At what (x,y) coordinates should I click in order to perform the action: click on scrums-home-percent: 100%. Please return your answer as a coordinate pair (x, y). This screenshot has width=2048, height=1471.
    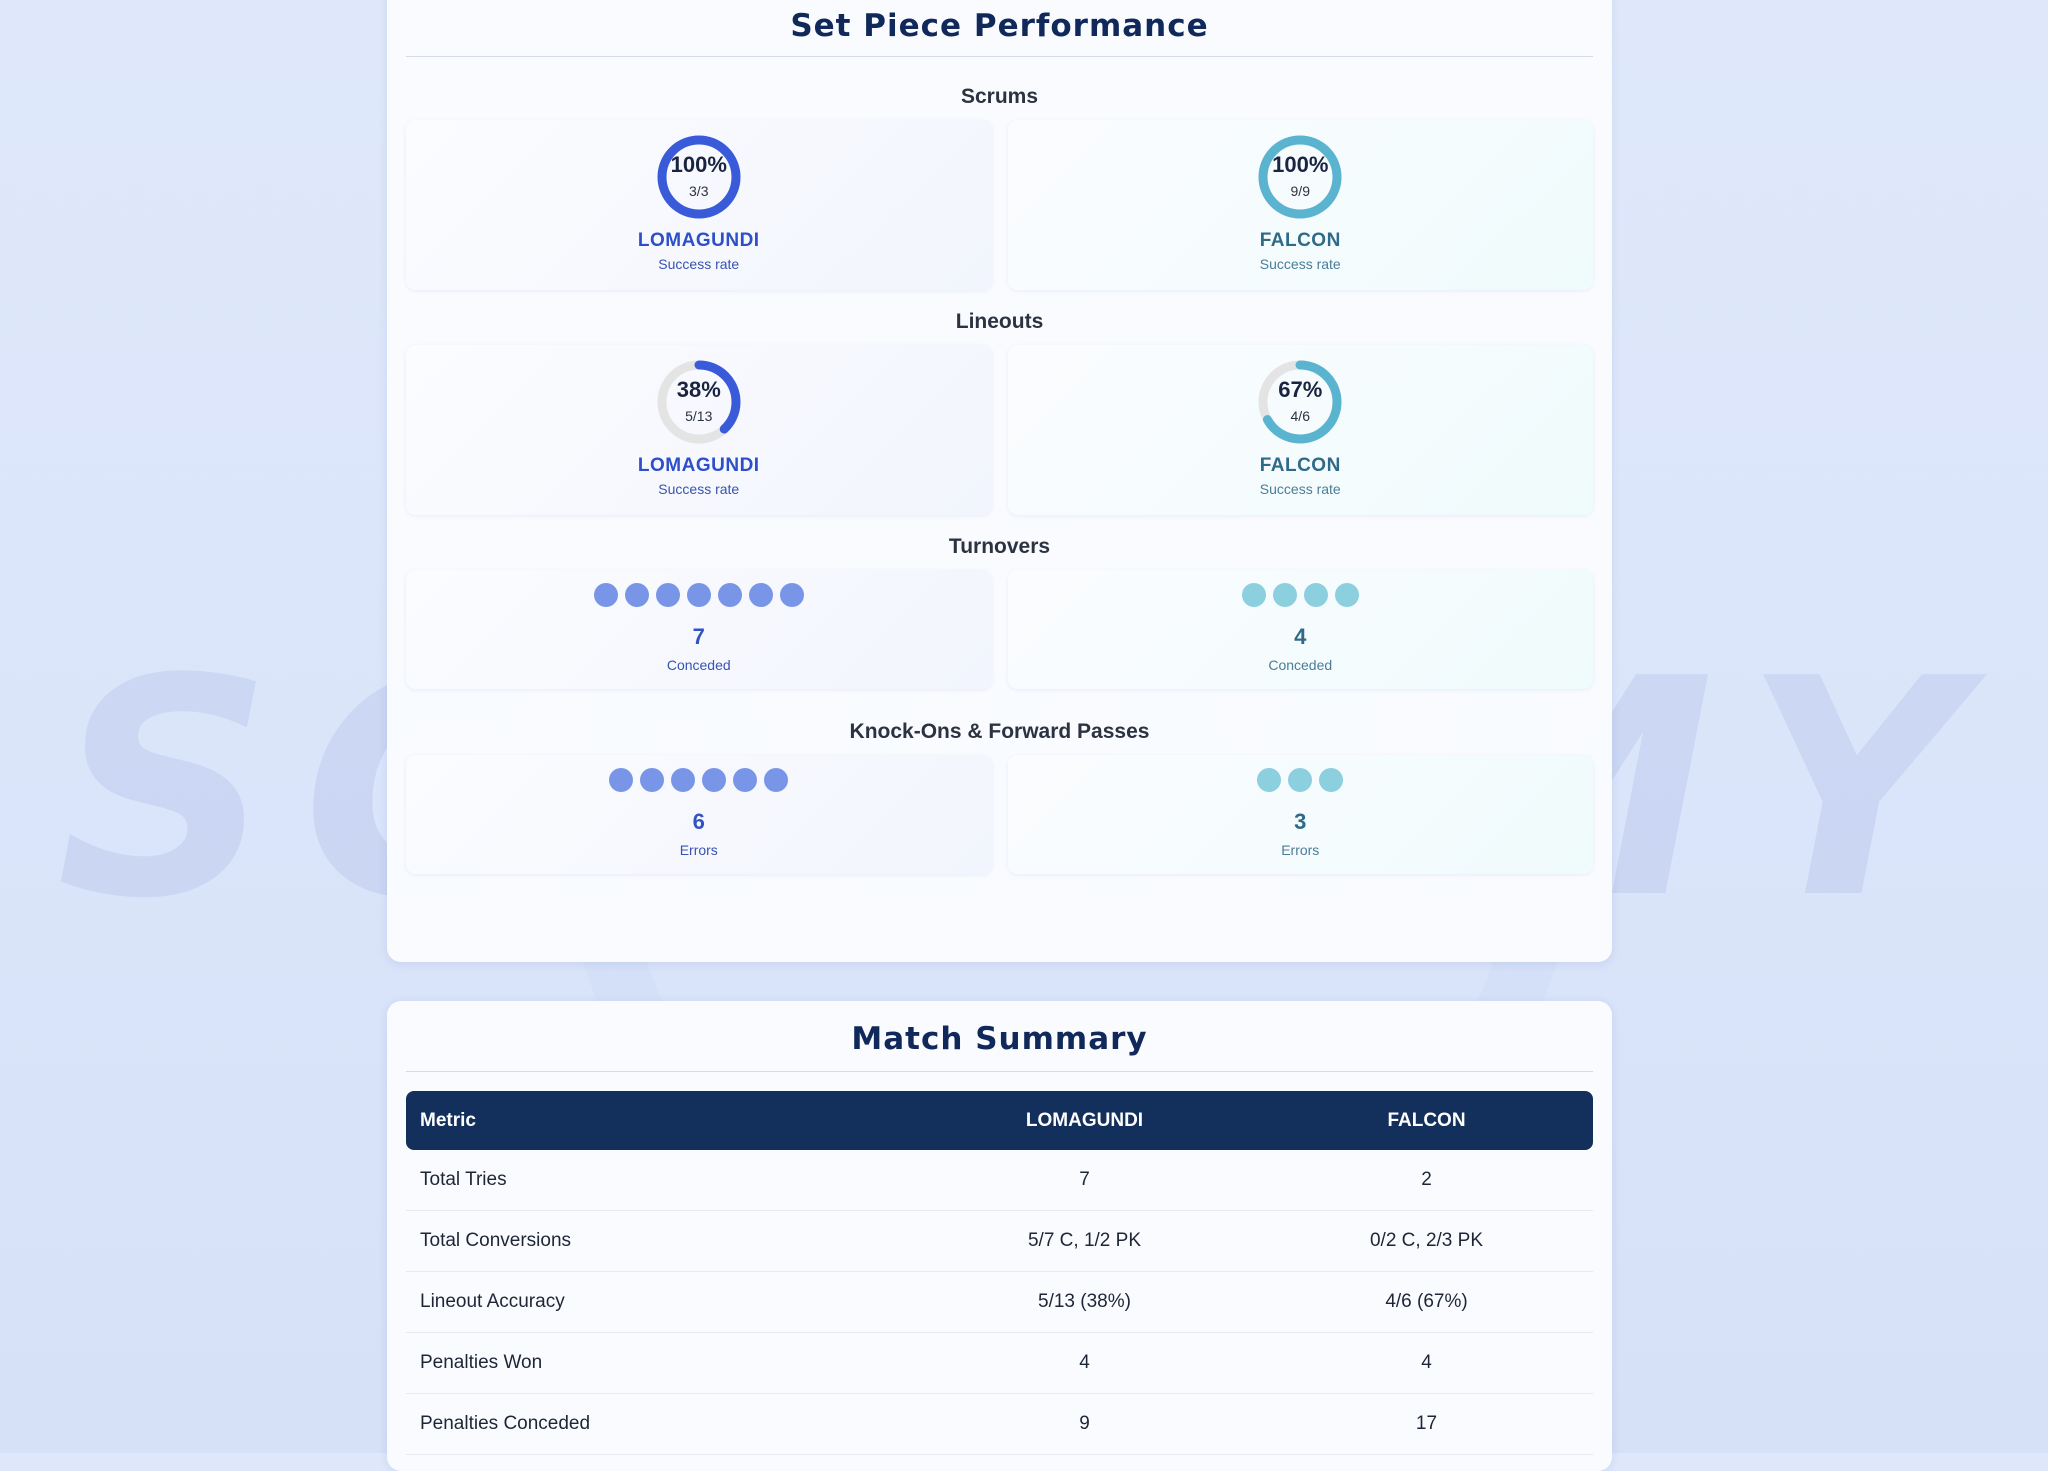
    Looking at the image, I should click on (698, 164).